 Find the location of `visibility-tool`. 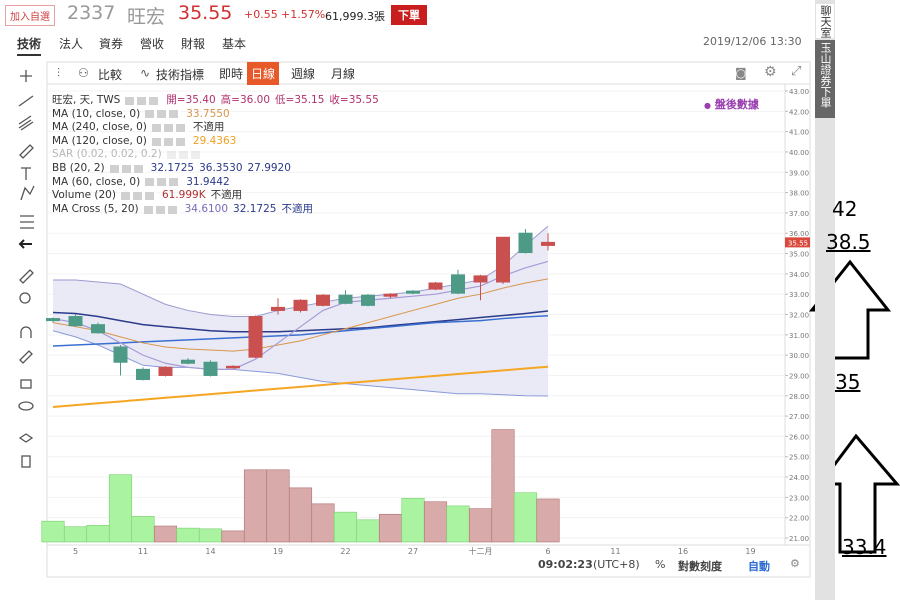

visibility-tool is located at coordinates (26, 406).